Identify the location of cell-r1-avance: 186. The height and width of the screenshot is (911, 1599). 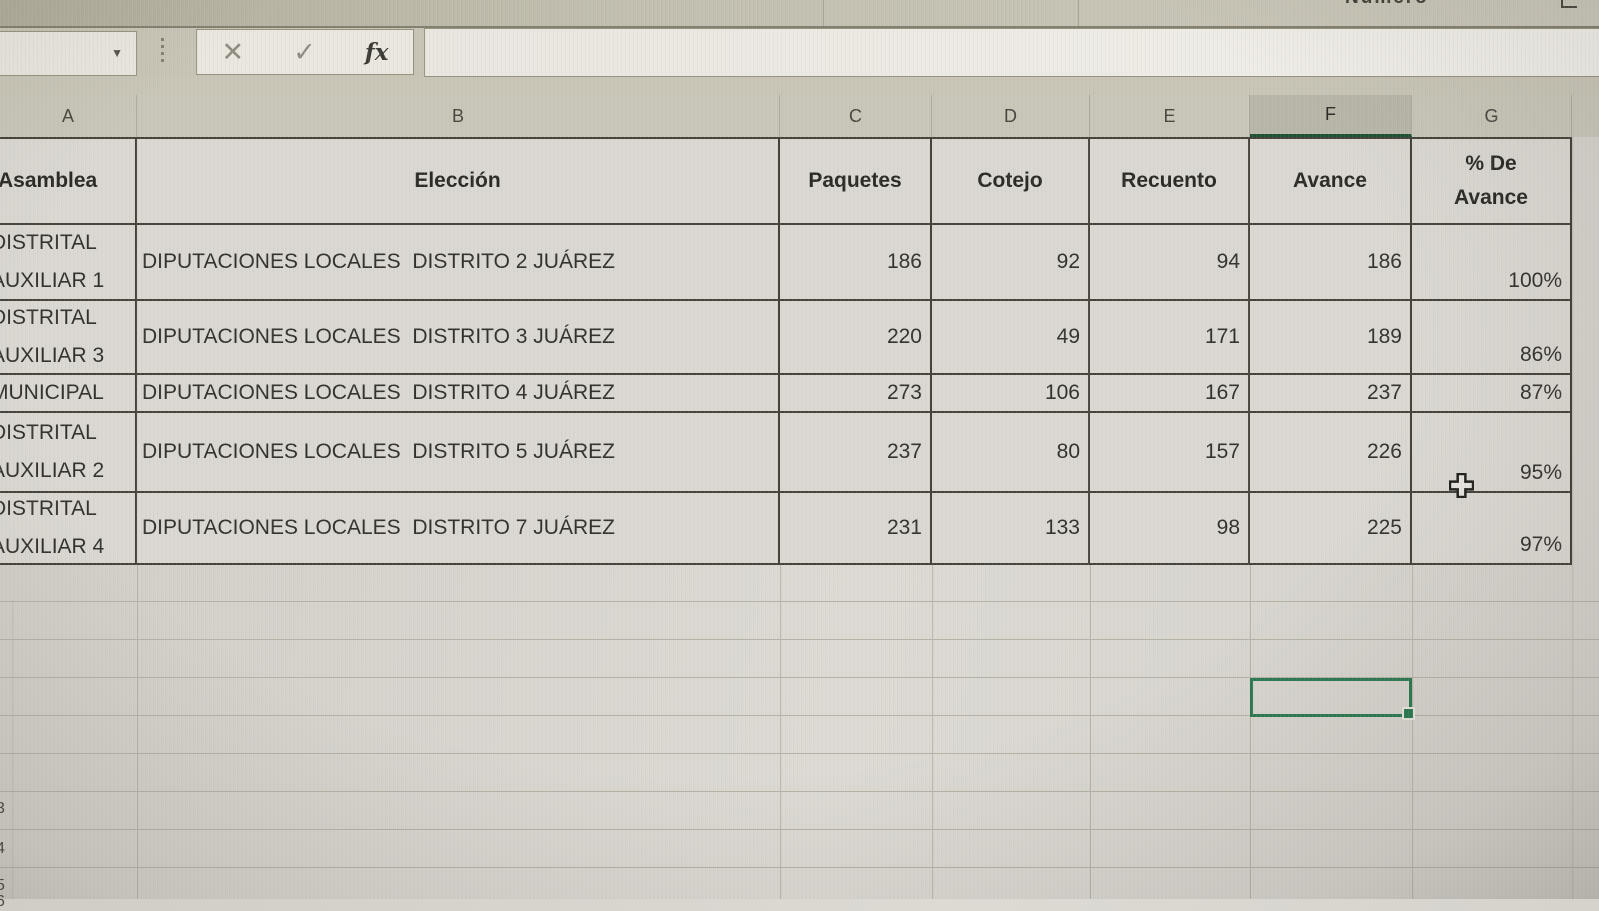
(1331, 263).